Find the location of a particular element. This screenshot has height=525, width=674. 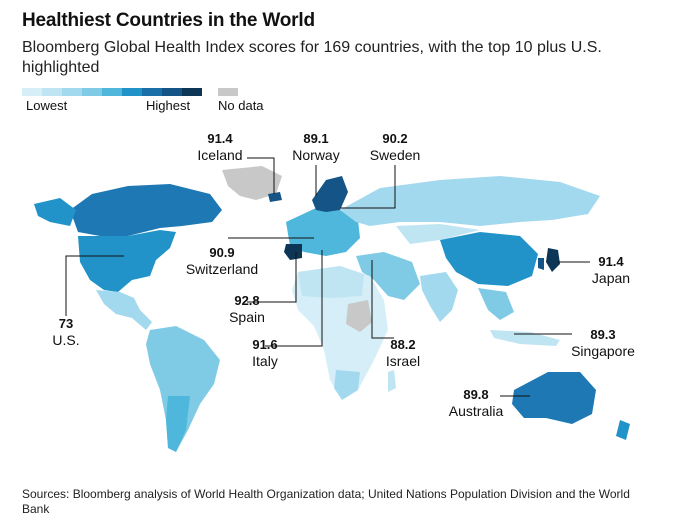

spain-label: Spain is located at coordinates (247, 317).